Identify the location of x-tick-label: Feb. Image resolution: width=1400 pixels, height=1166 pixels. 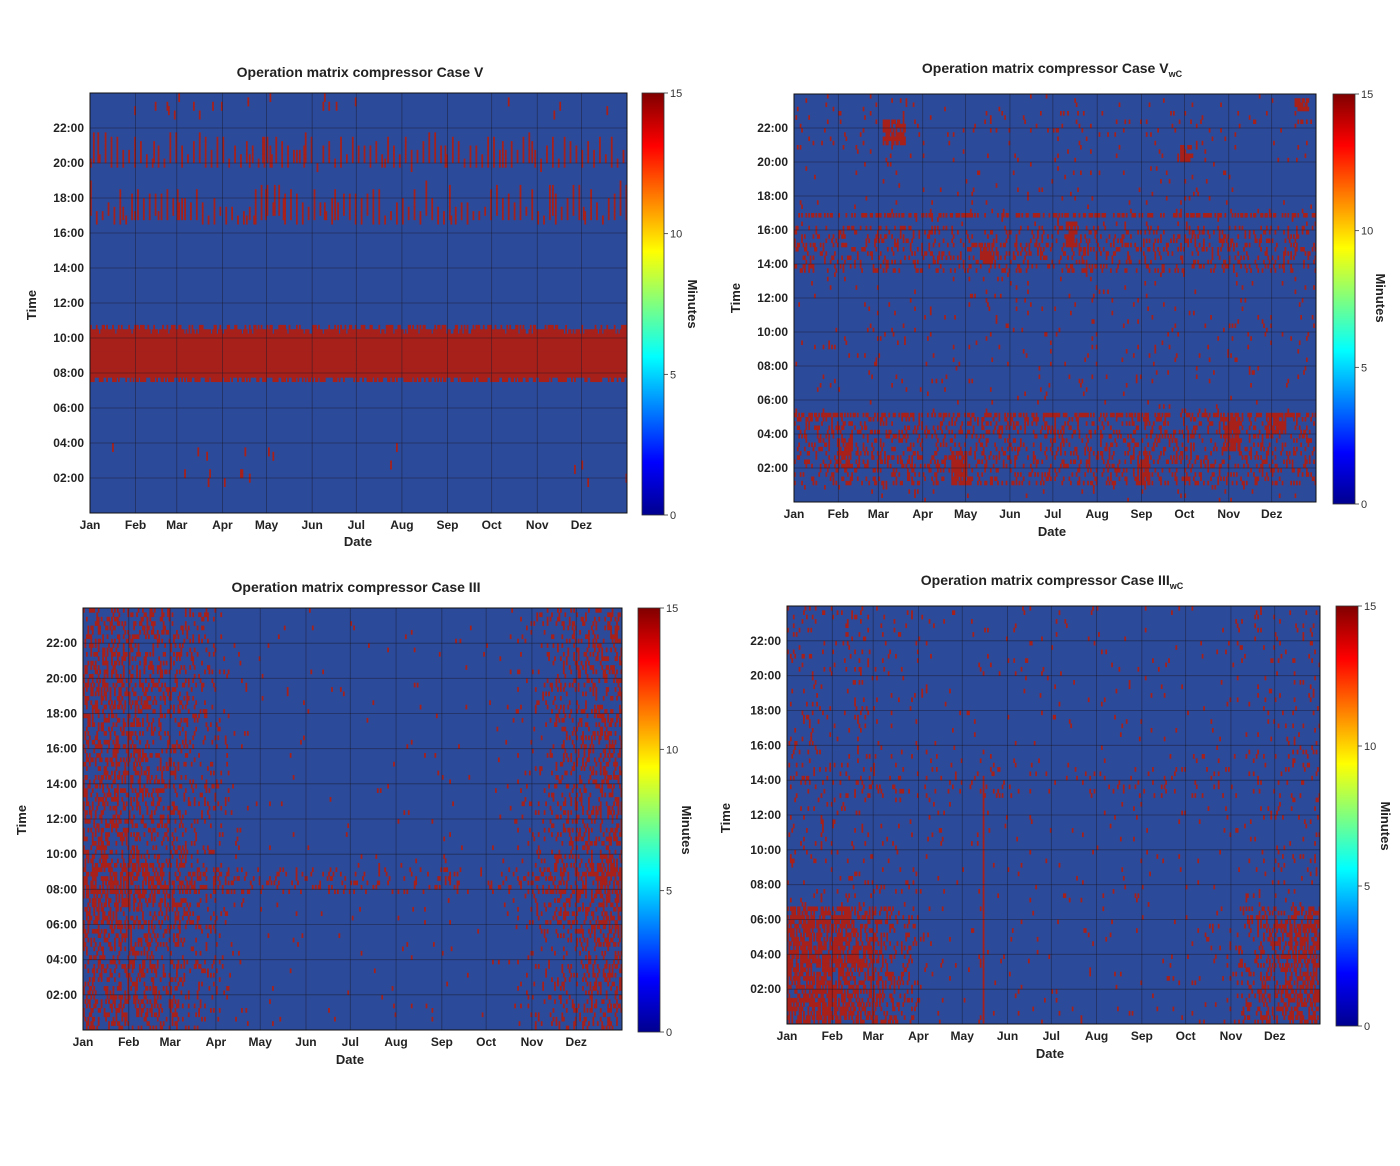
(838, 514).